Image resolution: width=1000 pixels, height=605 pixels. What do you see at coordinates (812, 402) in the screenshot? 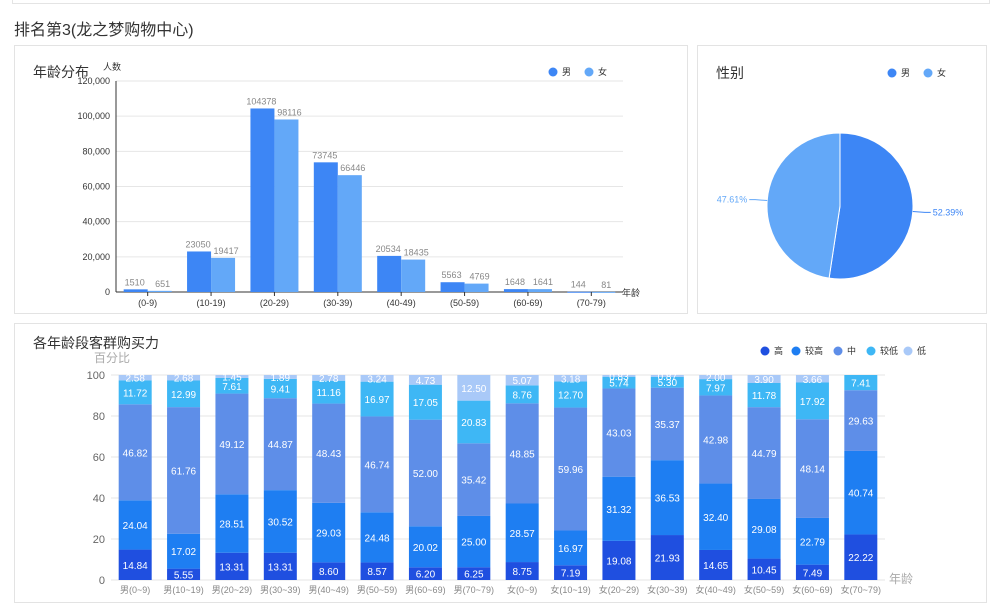
I see `segment-value-label: 17.92` at bounding box center [812, 402].